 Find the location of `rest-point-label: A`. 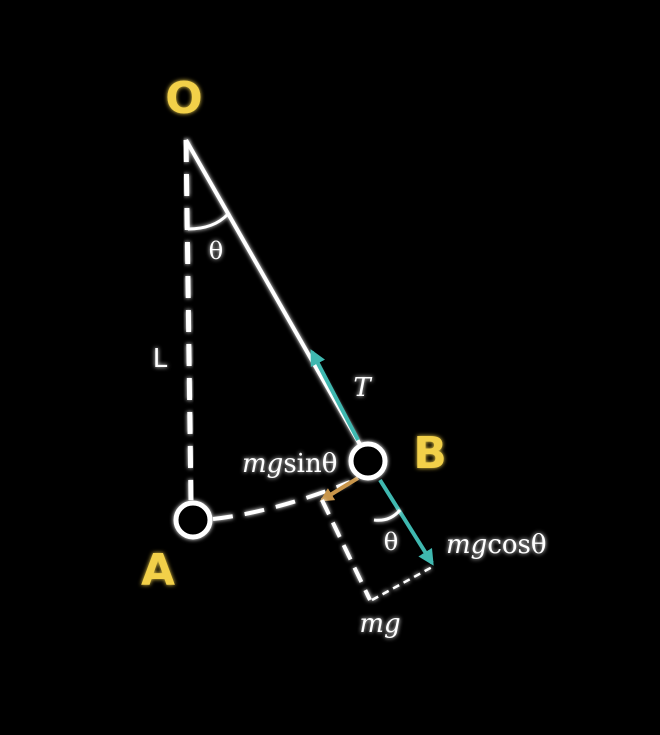

rest-point-label: A is located at coordinates (158, 570).